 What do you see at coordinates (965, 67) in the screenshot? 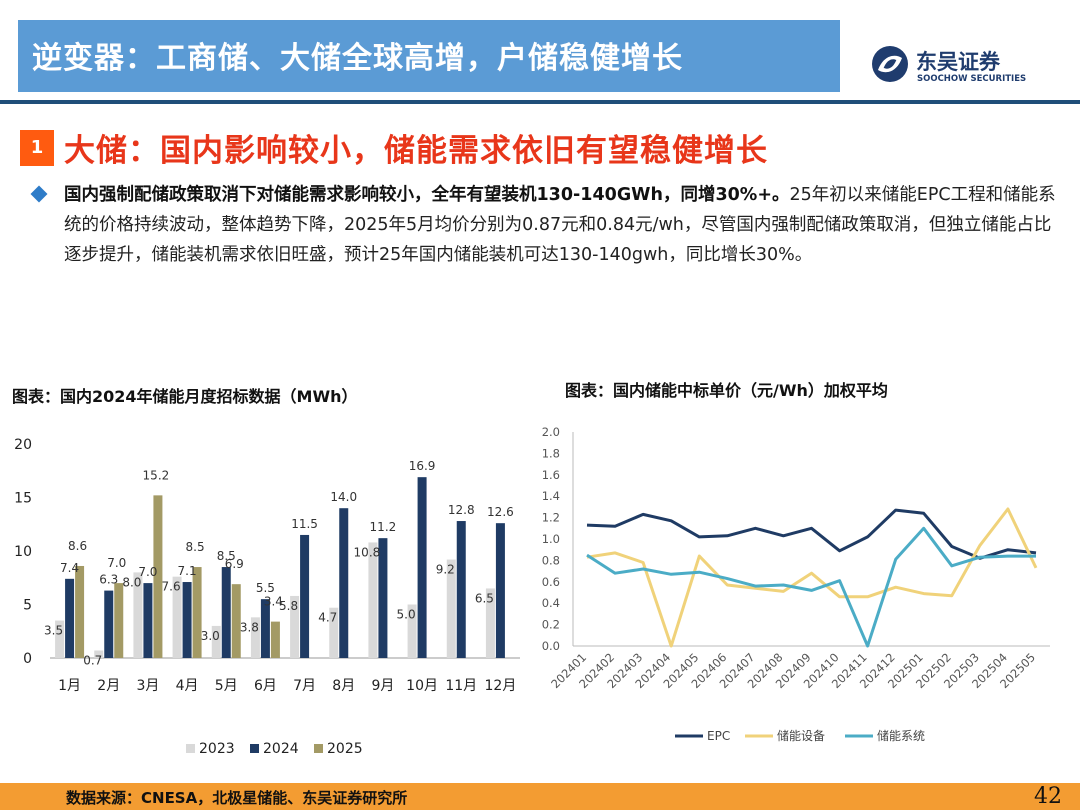
I see `company-logo: 东吴证券 SOOCHOW SECURITIES` at bounding box center [965, 67].